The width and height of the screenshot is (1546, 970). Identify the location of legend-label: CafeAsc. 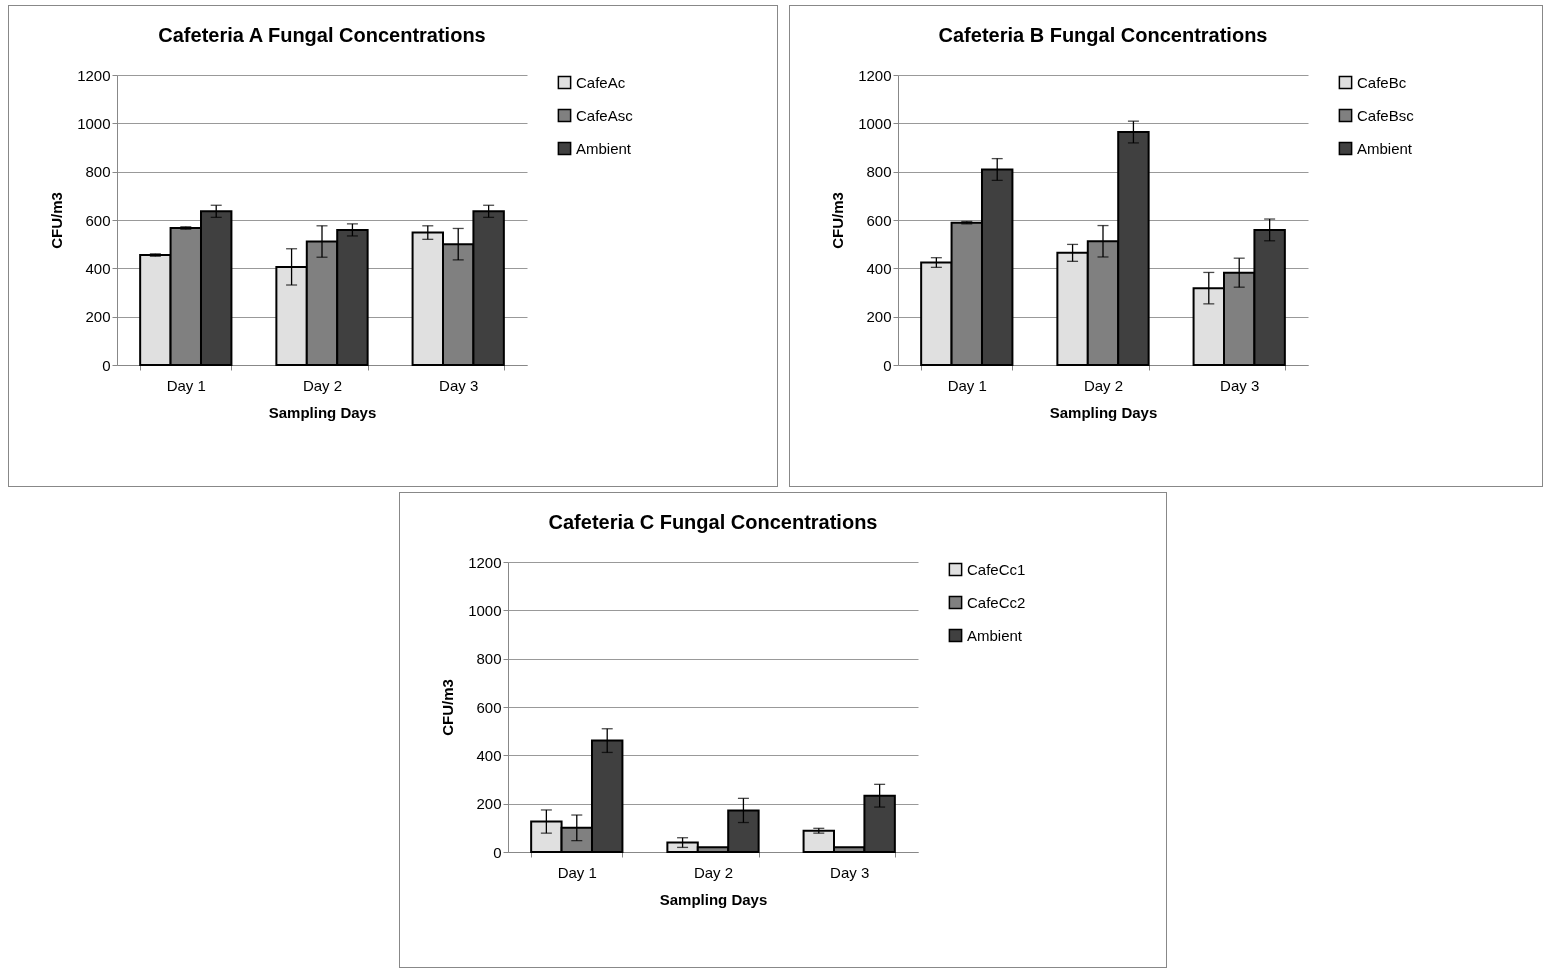
(605, 115).